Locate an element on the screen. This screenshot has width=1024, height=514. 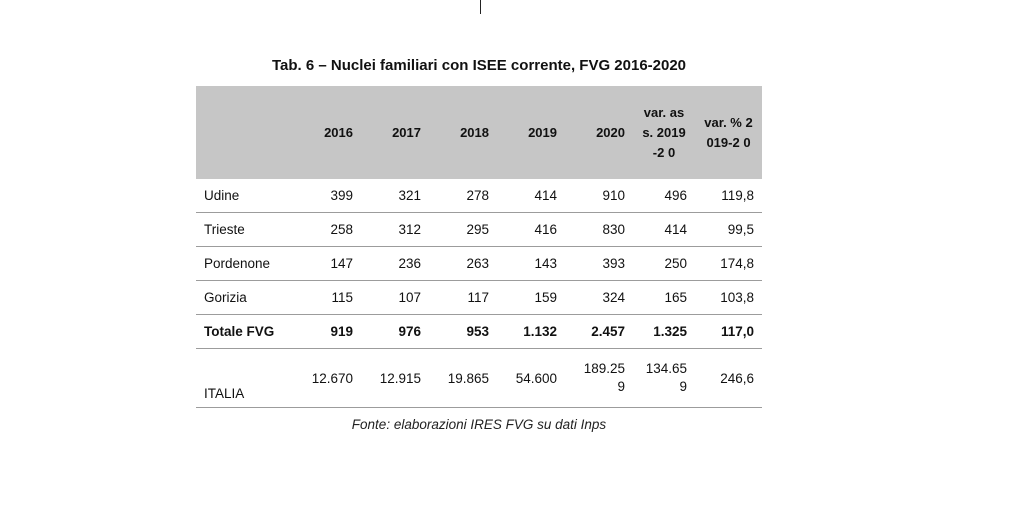
cell: 324 is located at coordinates (599, 297).